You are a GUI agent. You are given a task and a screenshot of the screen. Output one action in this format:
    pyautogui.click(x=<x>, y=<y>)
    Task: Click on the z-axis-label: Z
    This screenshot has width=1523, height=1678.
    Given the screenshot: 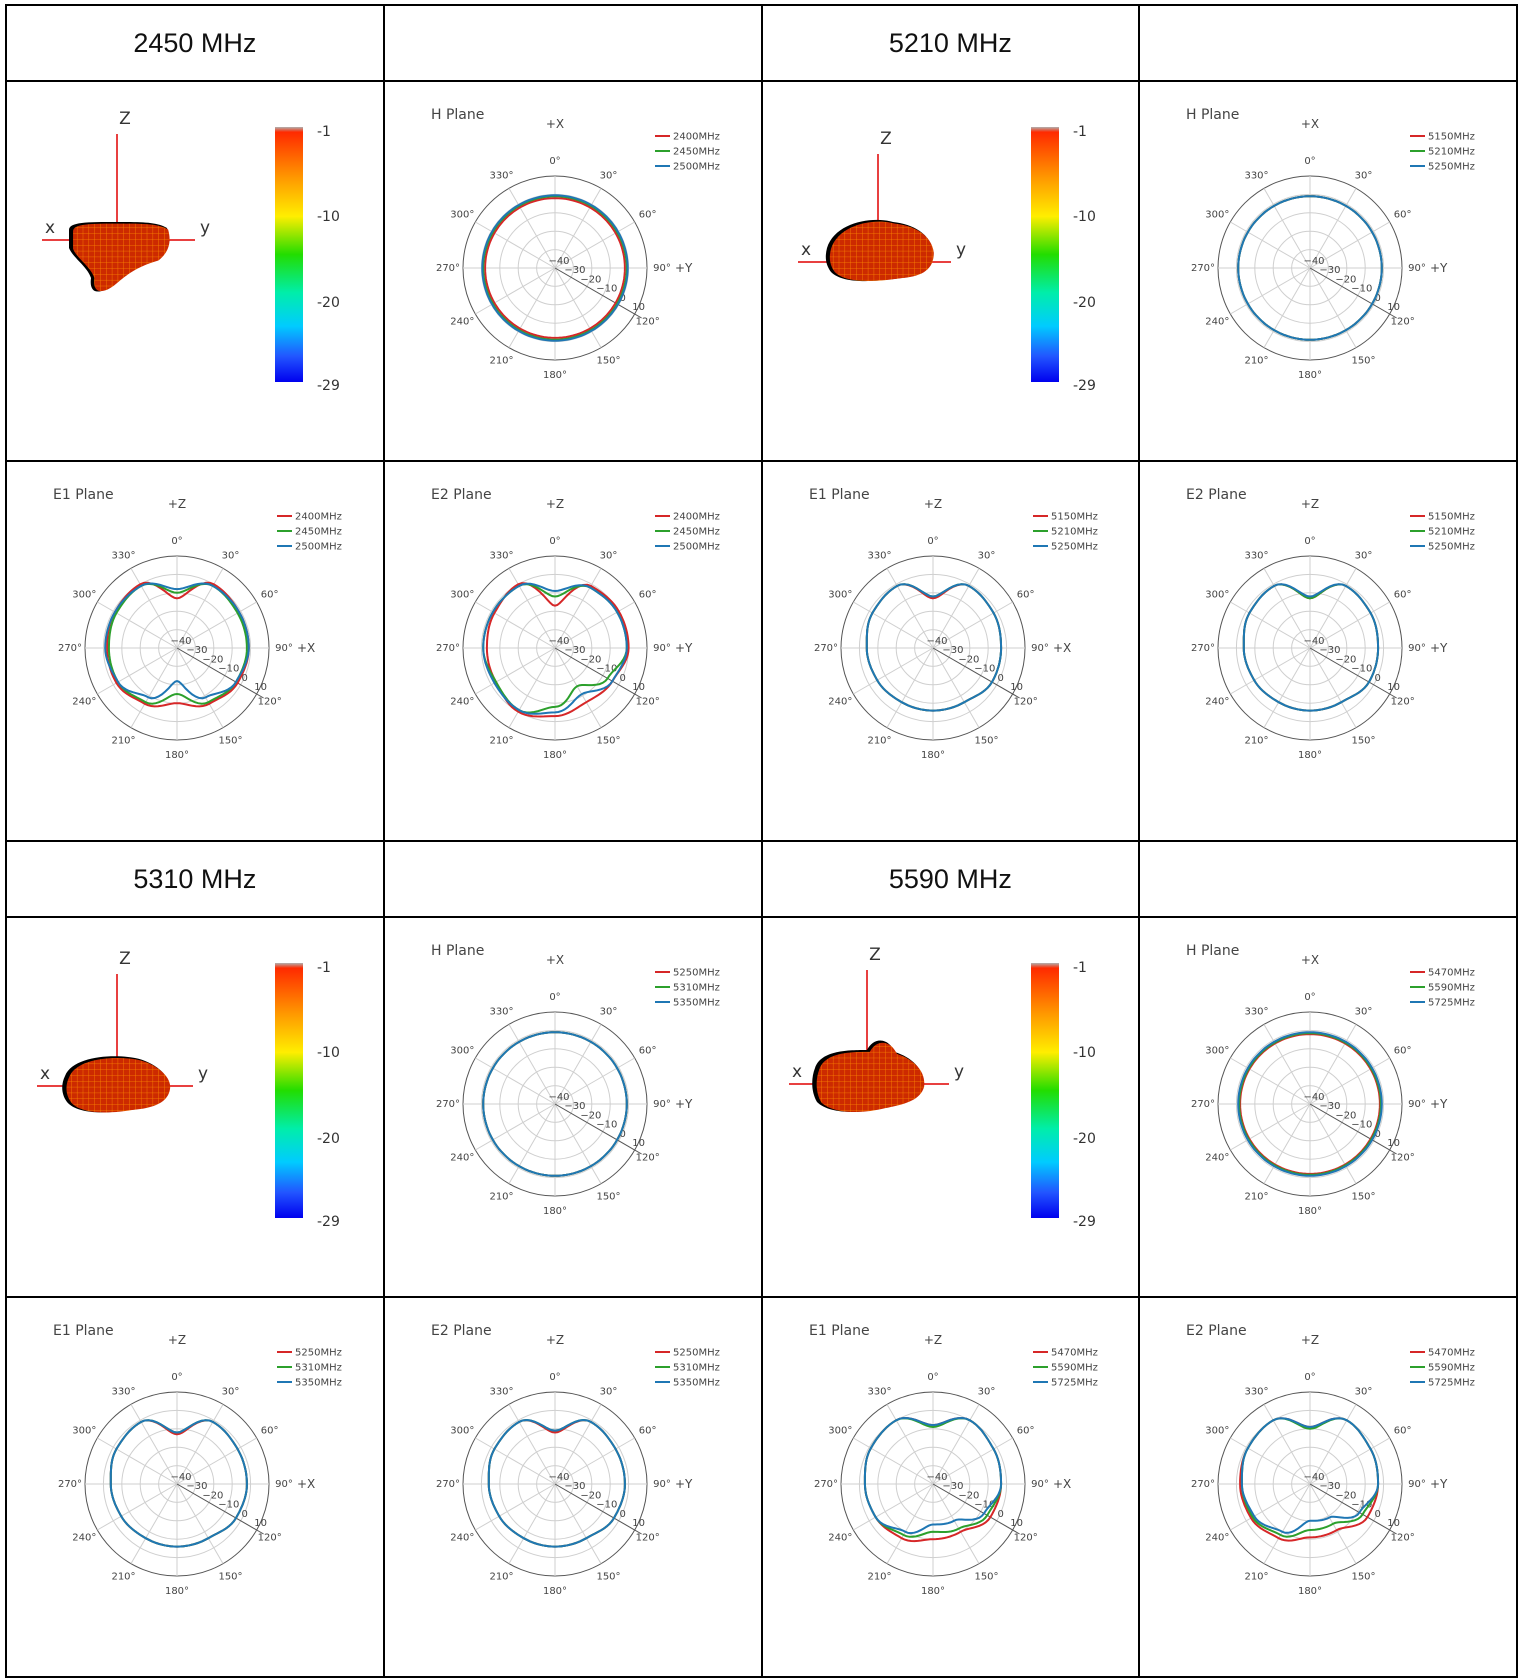 What is the action you would take?
    pyautogui.click(x=125, y=119)
    